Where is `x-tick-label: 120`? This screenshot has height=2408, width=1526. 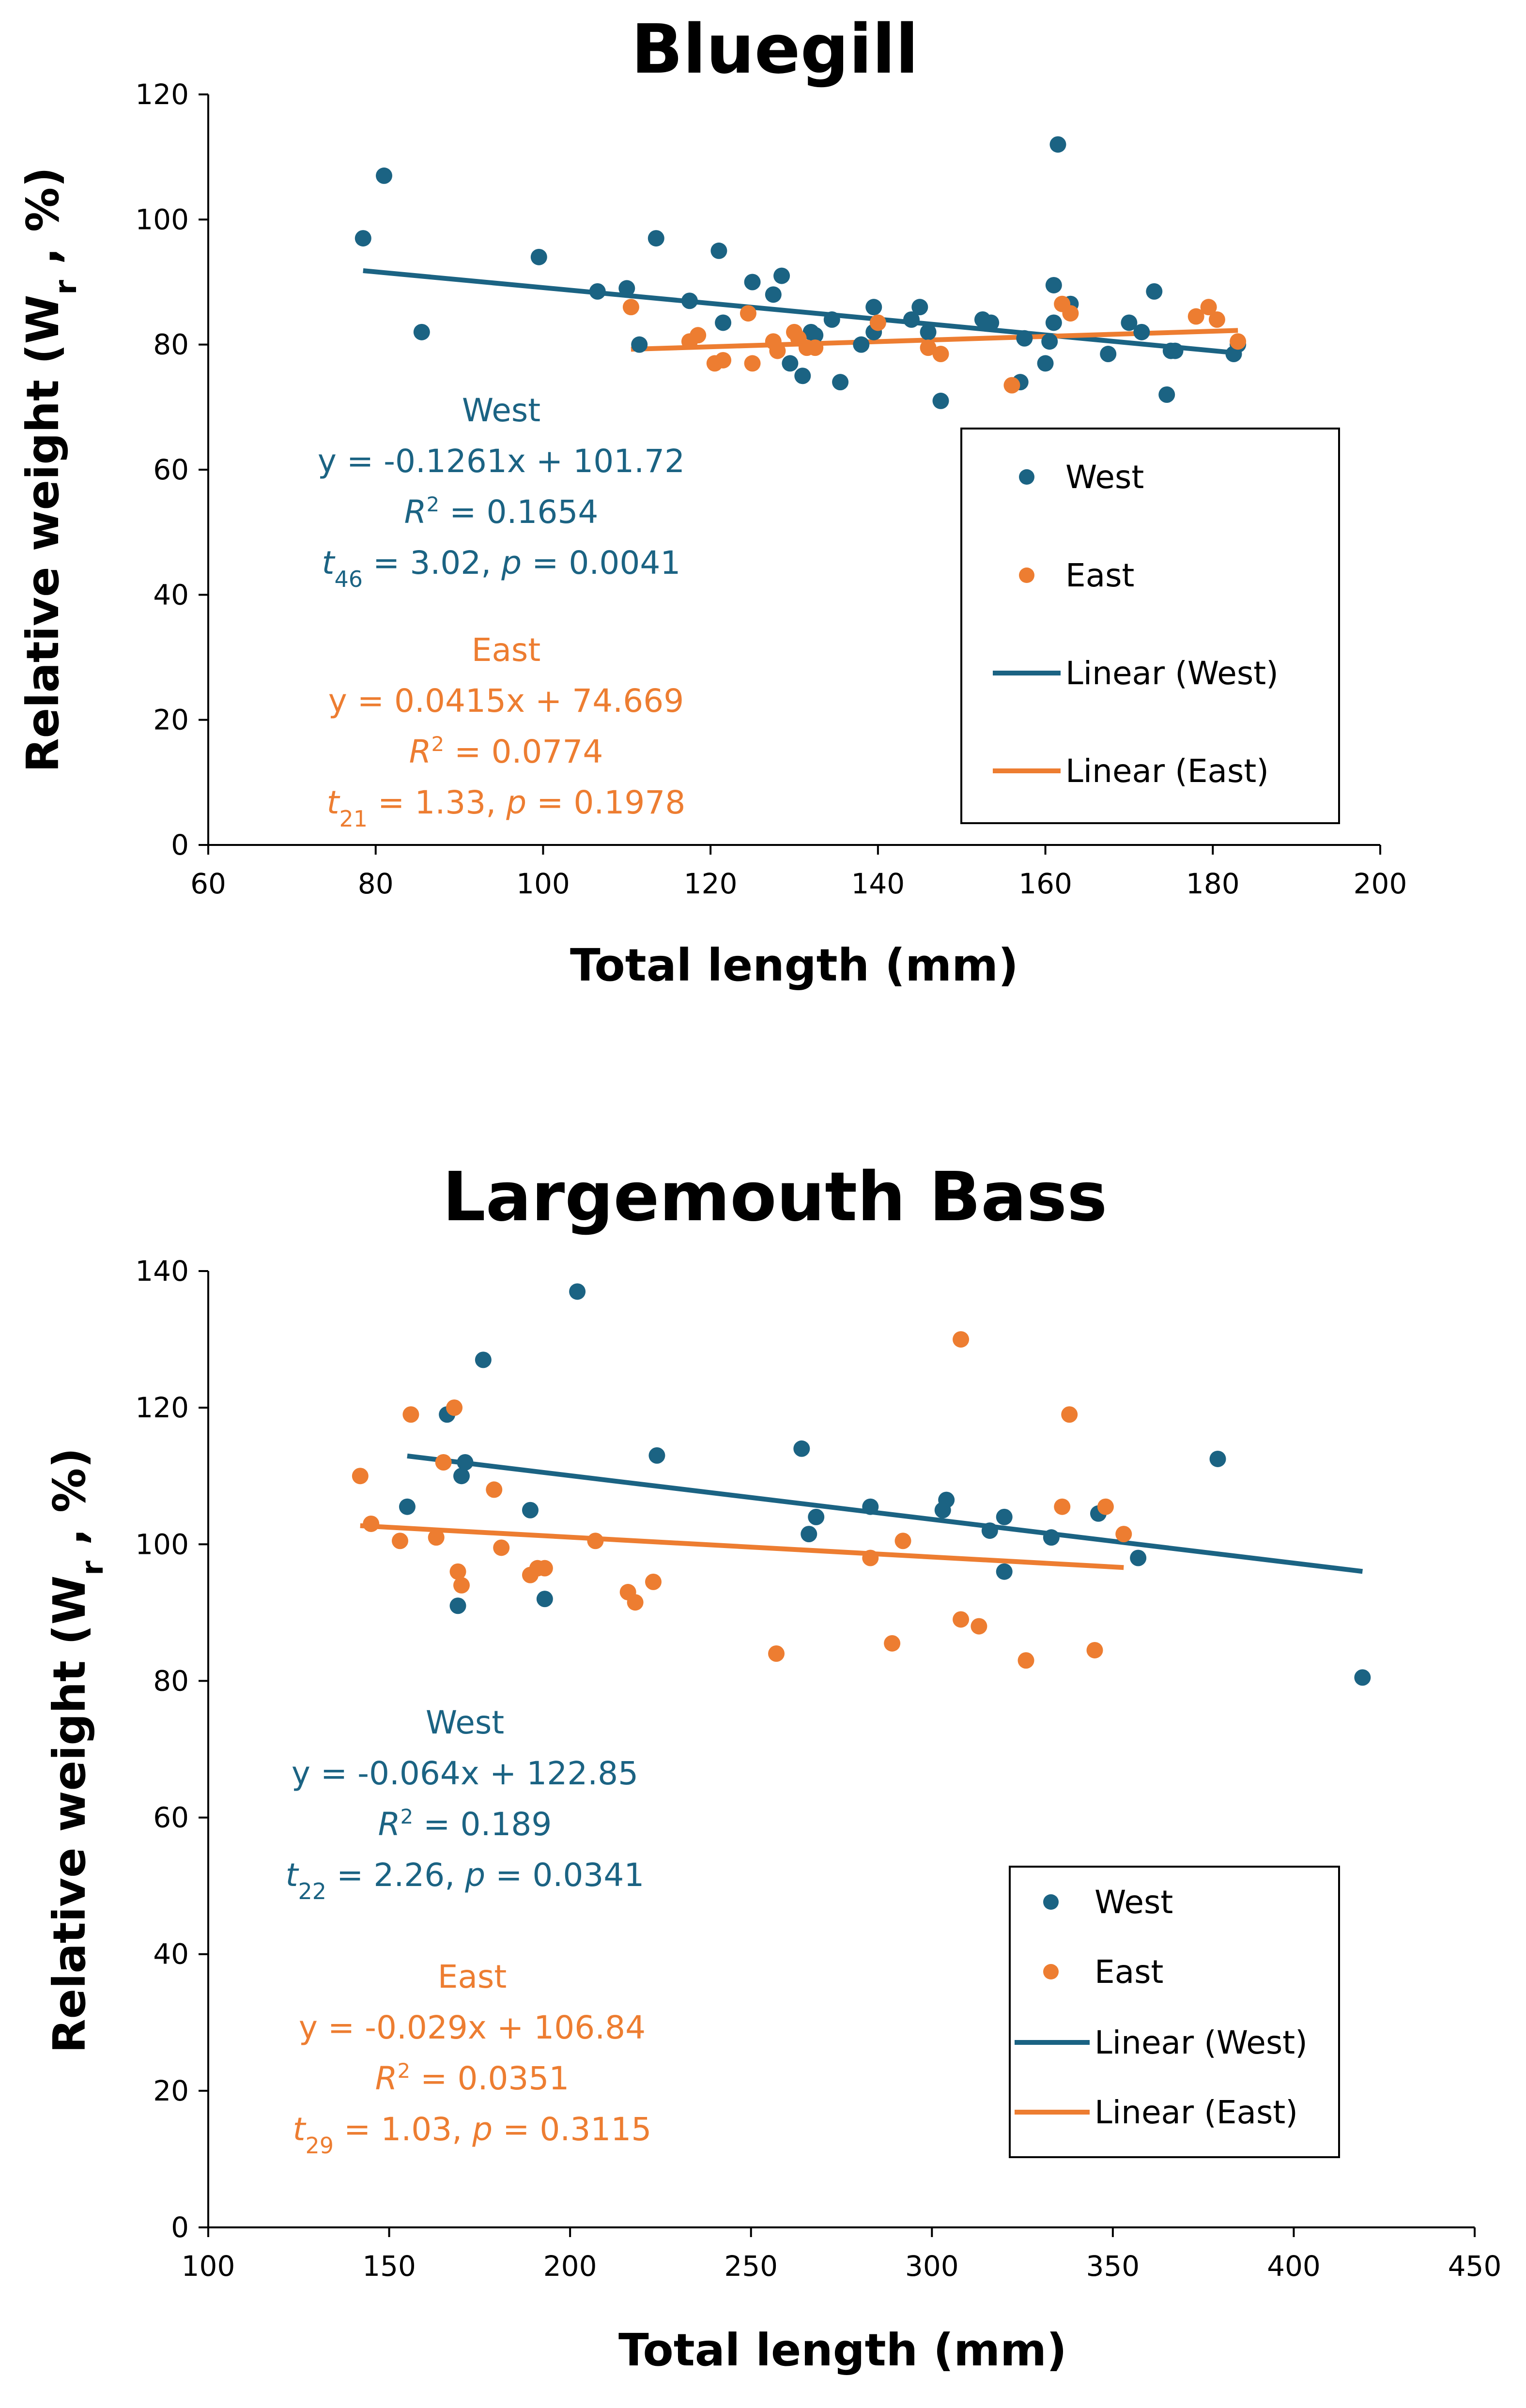
x-tick-label: 120 is located at coordinates (711, 883).